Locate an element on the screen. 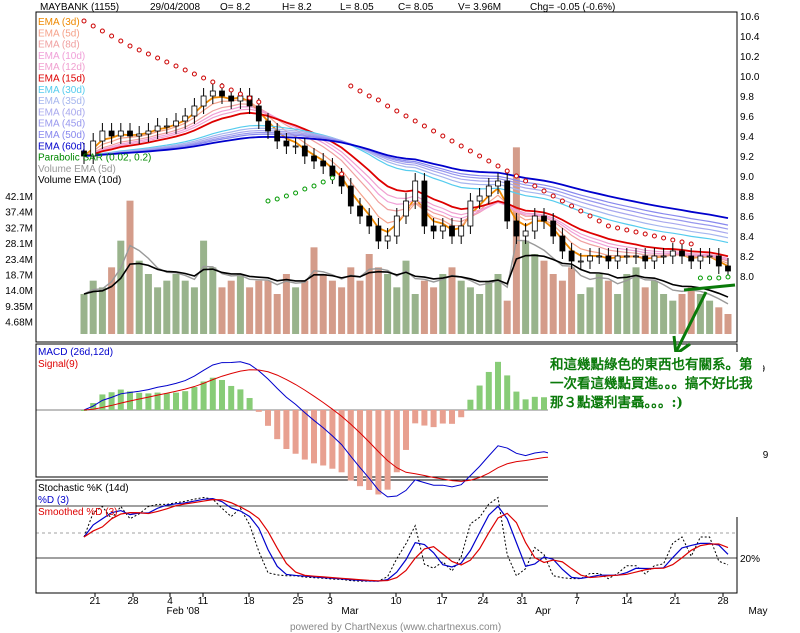  volume-ema-lines is located at coordinates (406, 272).